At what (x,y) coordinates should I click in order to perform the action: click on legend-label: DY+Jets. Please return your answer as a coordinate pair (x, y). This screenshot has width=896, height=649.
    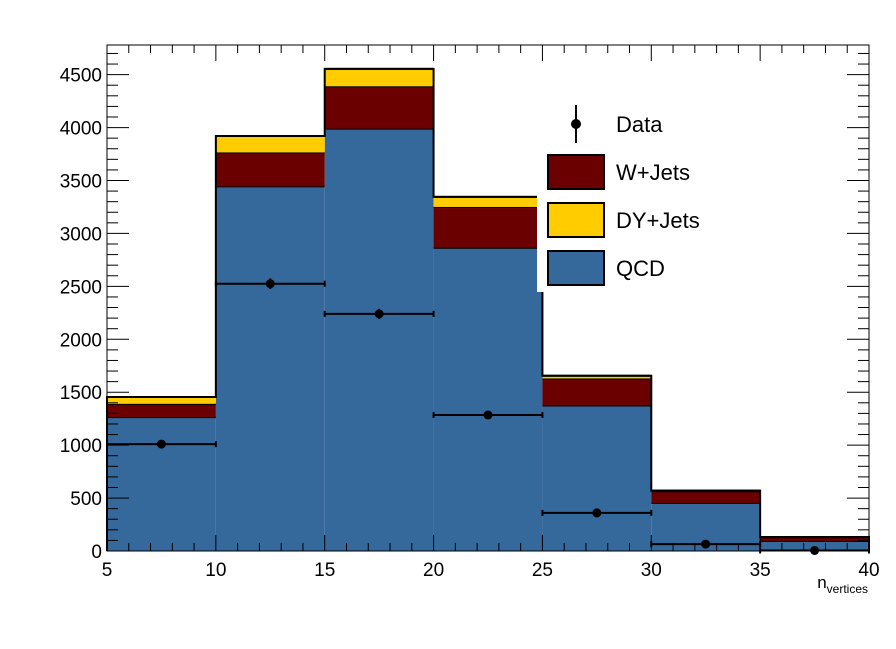
    Looking at the image, I should click on (658, 220).